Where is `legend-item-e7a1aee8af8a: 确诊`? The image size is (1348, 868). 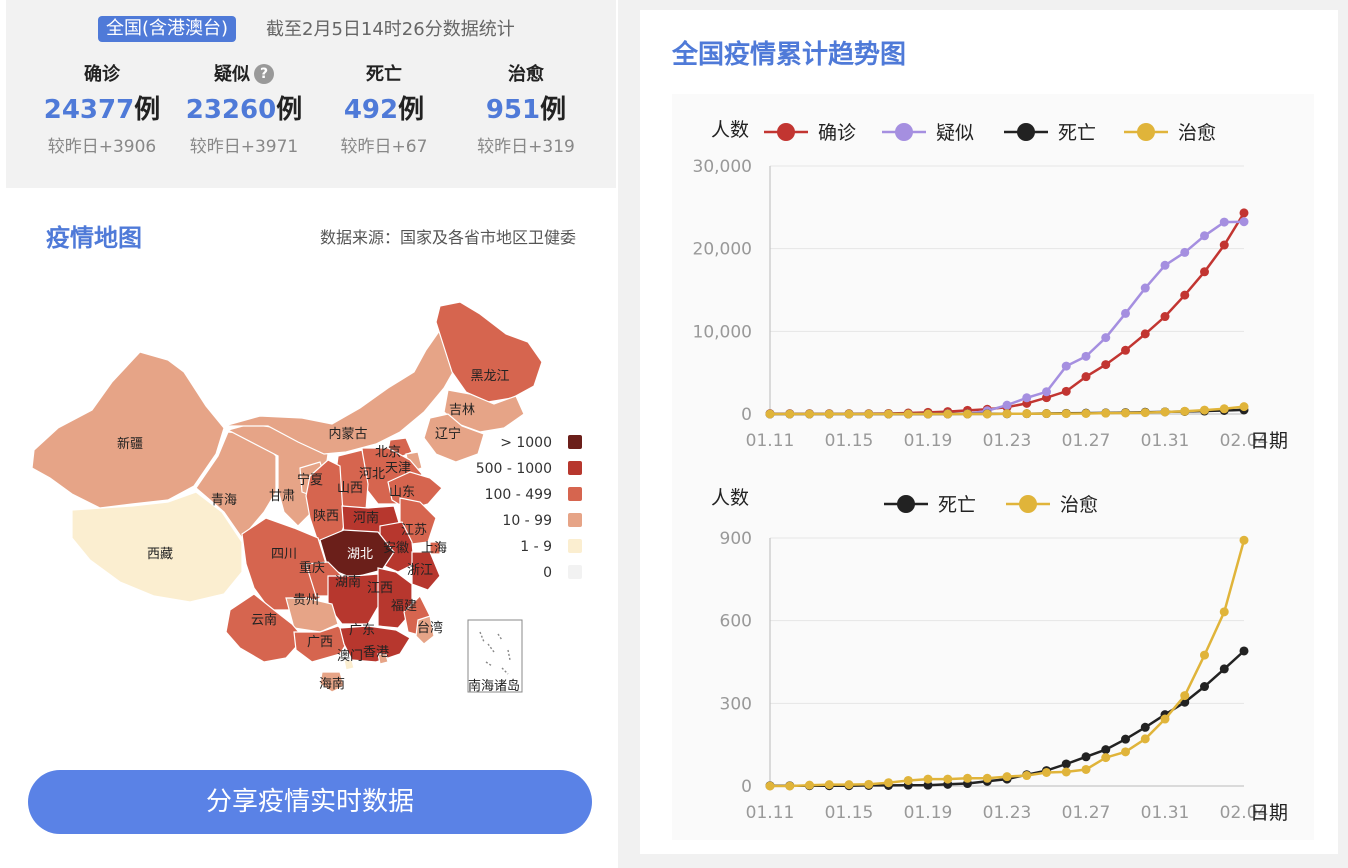
legend-item-e7a1aee8af8a: 确诊 is located at coordinates (810, 133).